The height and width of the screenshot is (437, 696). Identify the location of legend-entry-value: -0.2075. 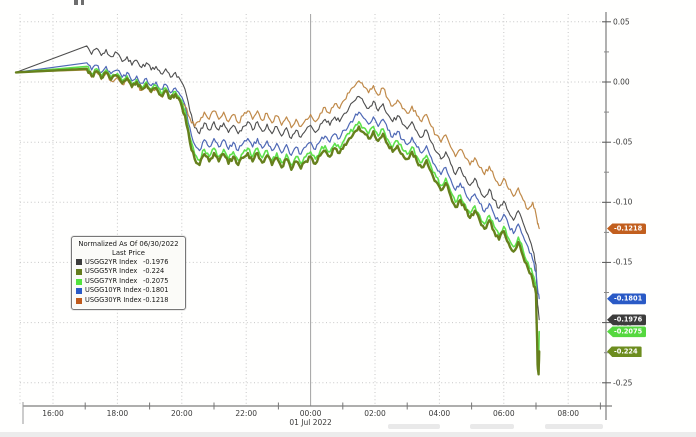
(156, 280).